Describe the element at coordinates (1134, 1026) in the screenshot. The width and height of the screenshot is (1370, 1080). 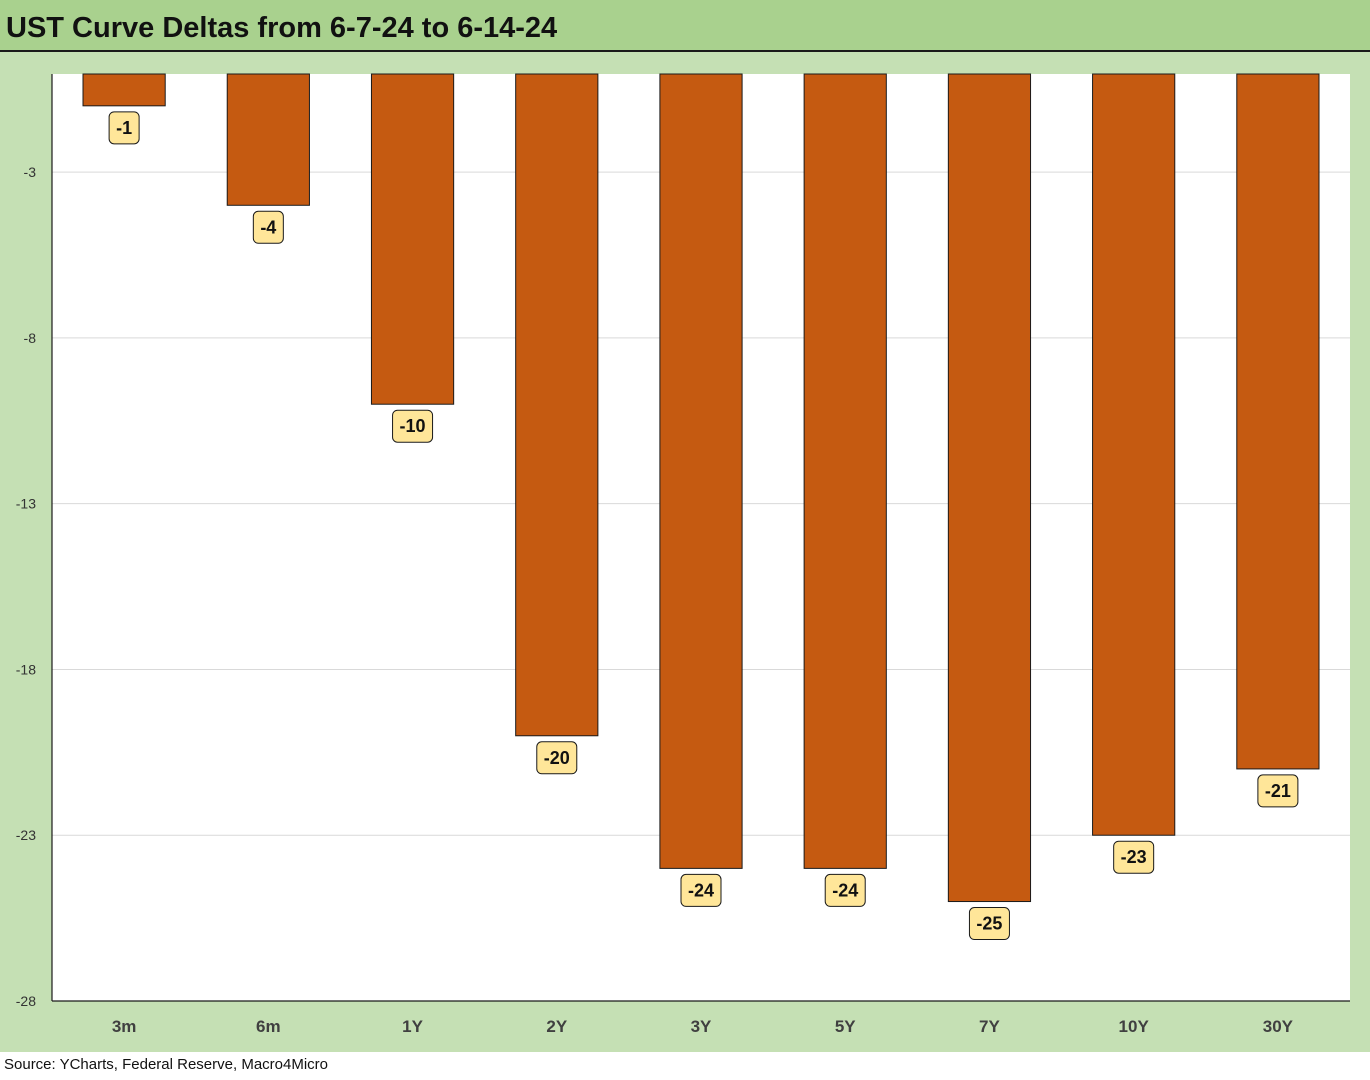
I see `x-tick-label: 10Y` at that location.